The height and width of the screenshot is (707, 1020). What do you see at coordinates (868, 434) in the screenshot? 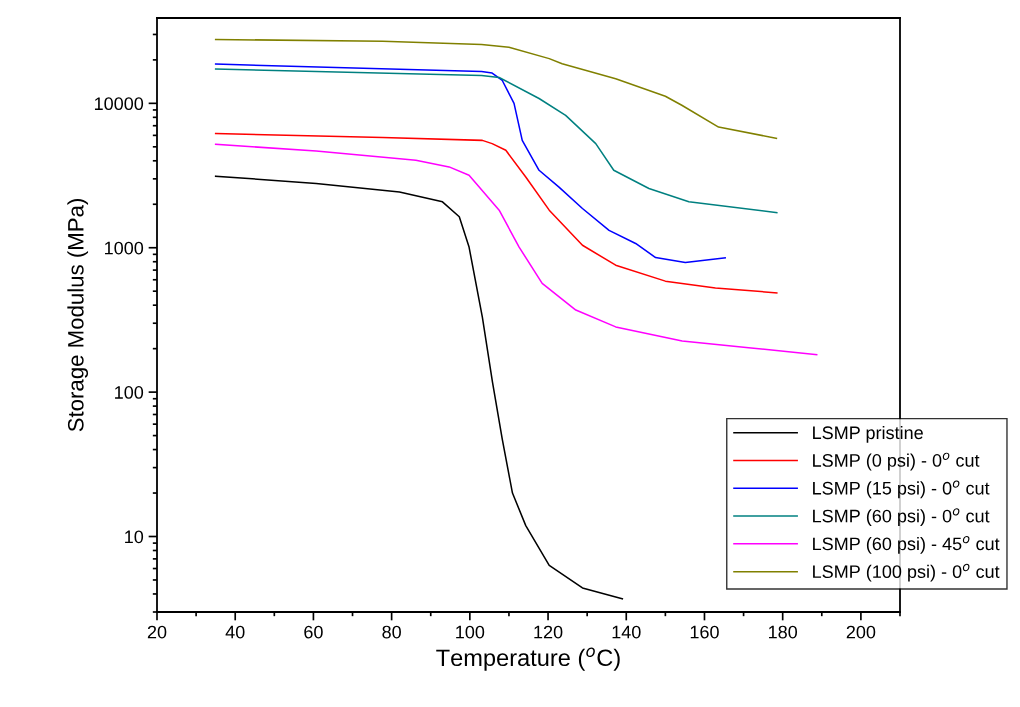
I see `legend-label: LSMP pristine` at bounding box center [868, 434].